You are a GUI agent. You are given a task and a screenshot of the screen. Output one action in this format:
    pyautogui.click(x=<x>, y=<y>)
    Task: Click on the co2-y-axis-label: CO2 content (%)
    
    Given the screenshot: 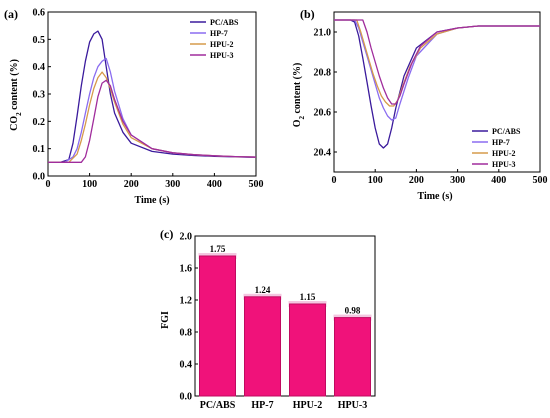 What is the action you would take?
    pyautogui.click(x=16, y=95)
    